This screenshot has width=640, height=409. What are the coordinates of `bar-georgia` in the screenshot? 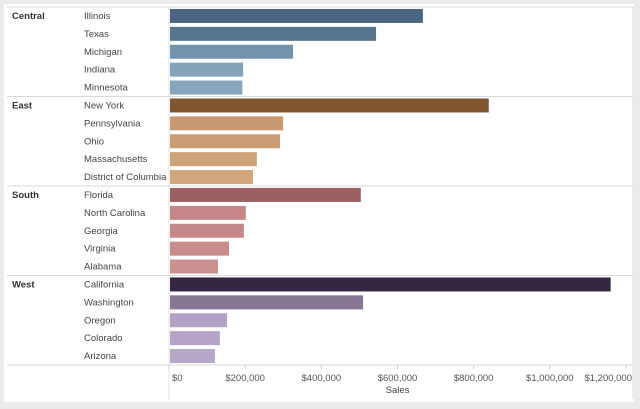 It's located at (207, 230).